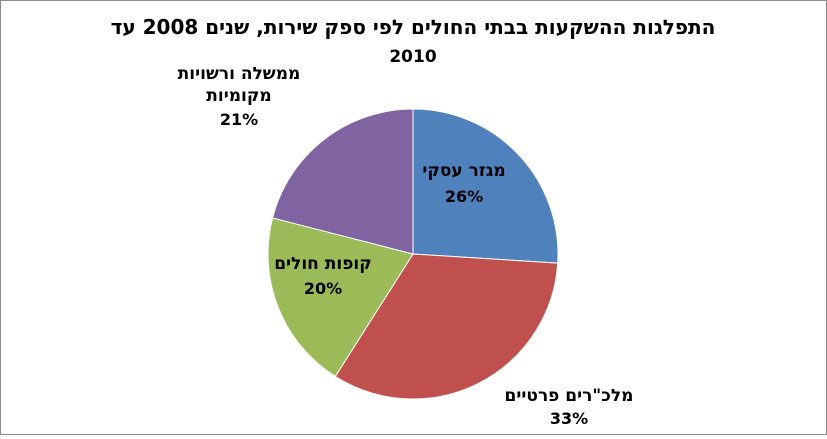 This screenshot has width=827, height=439. I want to click on slice-percent-2: 33%, so click(569, 418).